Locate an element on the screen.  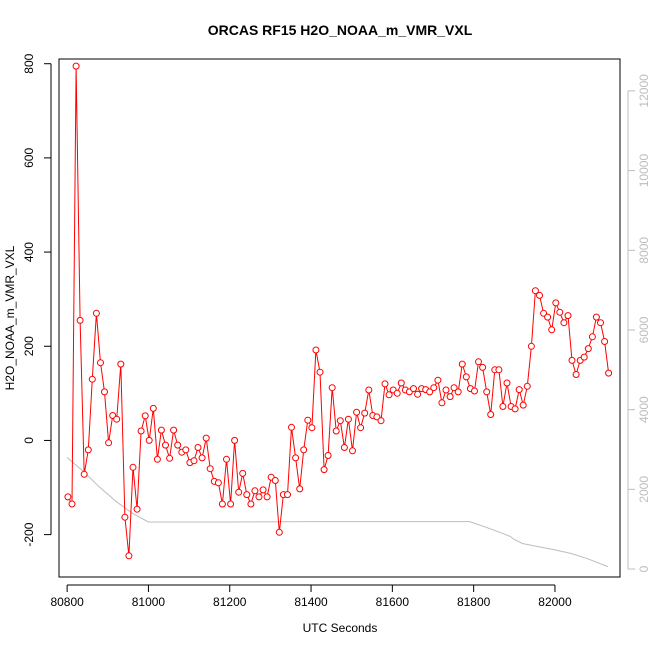
y2-tick-label: 10000 is located at coordinates (643, 171).